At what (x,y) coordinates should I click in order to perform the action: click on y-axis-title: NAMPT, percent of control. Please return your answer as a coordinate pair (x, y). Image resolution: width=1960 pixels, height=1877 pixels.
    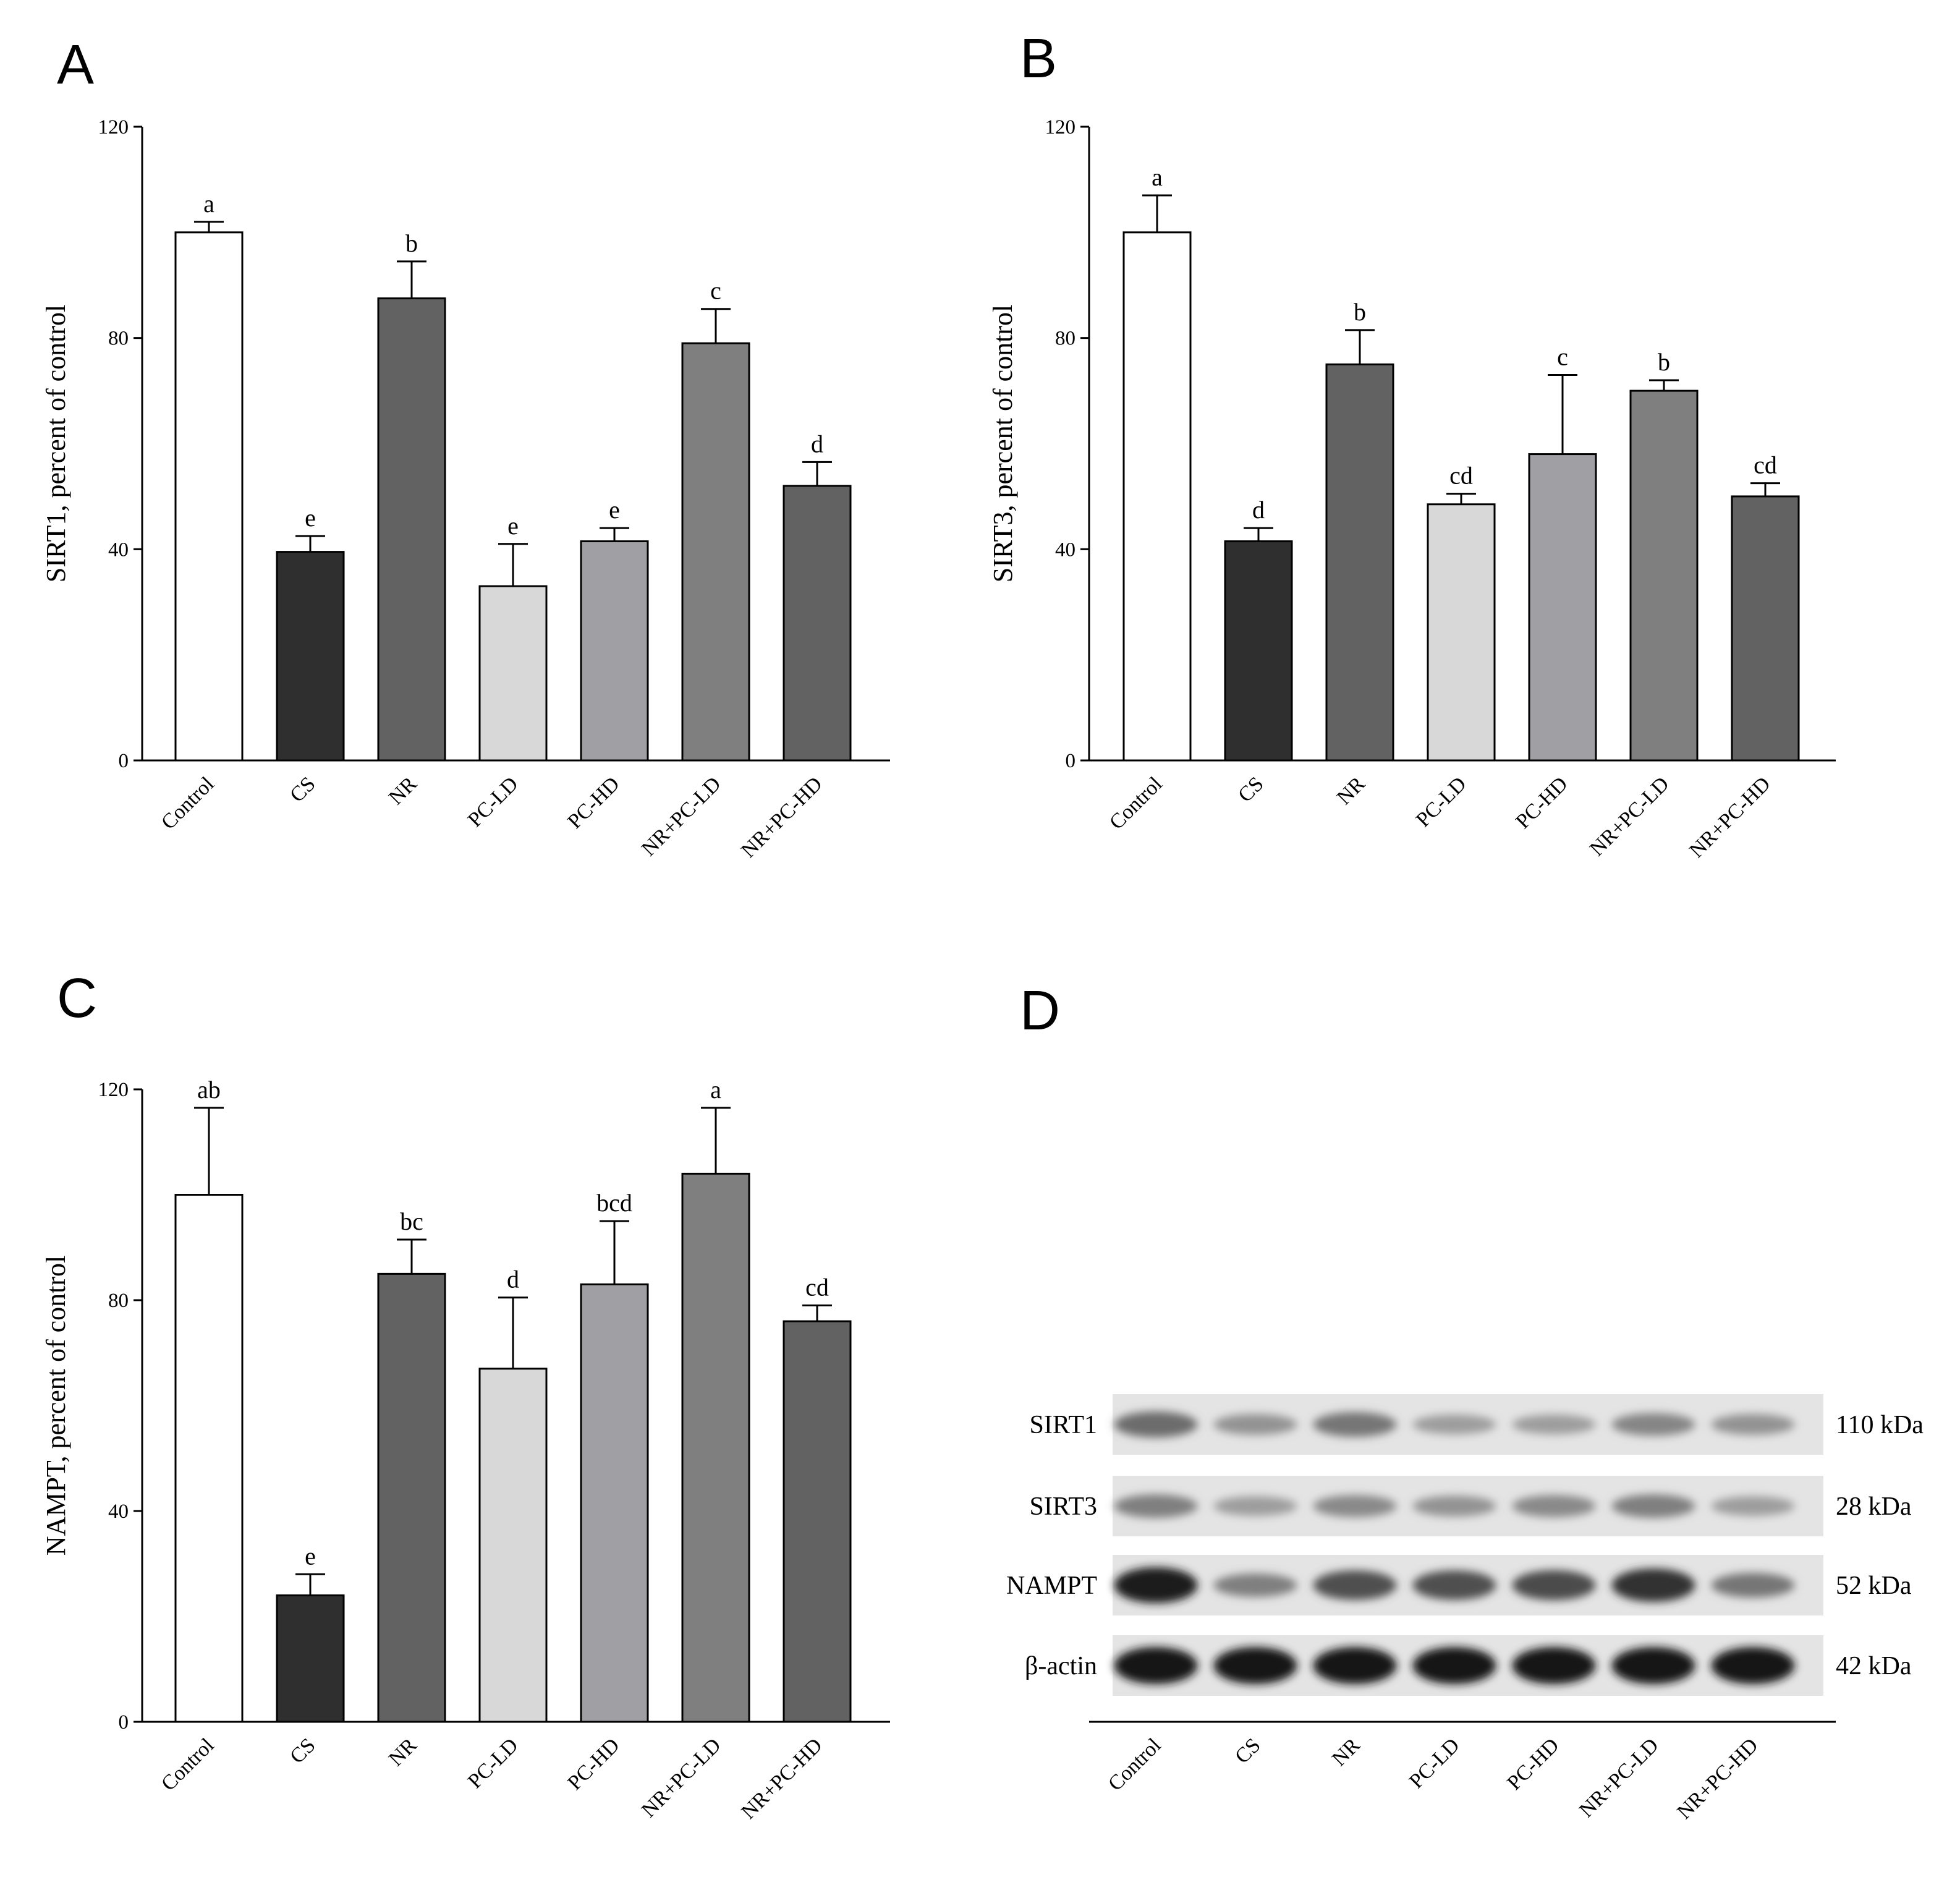
    Looking at the image, I should click on (56, 1406).